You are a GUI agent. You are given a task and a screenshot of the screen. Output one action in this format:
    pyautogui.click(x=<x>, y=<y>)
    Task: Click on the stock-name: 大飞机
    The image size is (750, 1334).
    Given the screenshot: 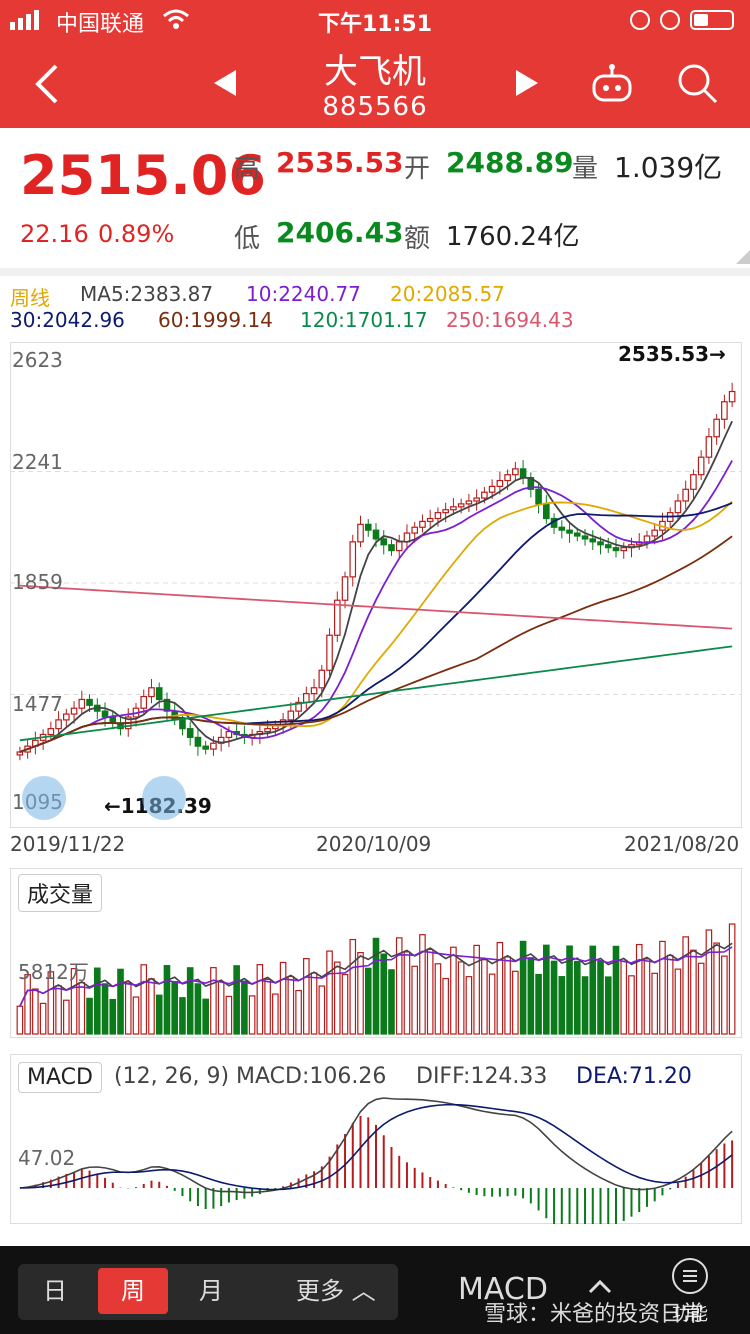 What is the action you would take?
    pyautogui.click(x=375, y=72)
    